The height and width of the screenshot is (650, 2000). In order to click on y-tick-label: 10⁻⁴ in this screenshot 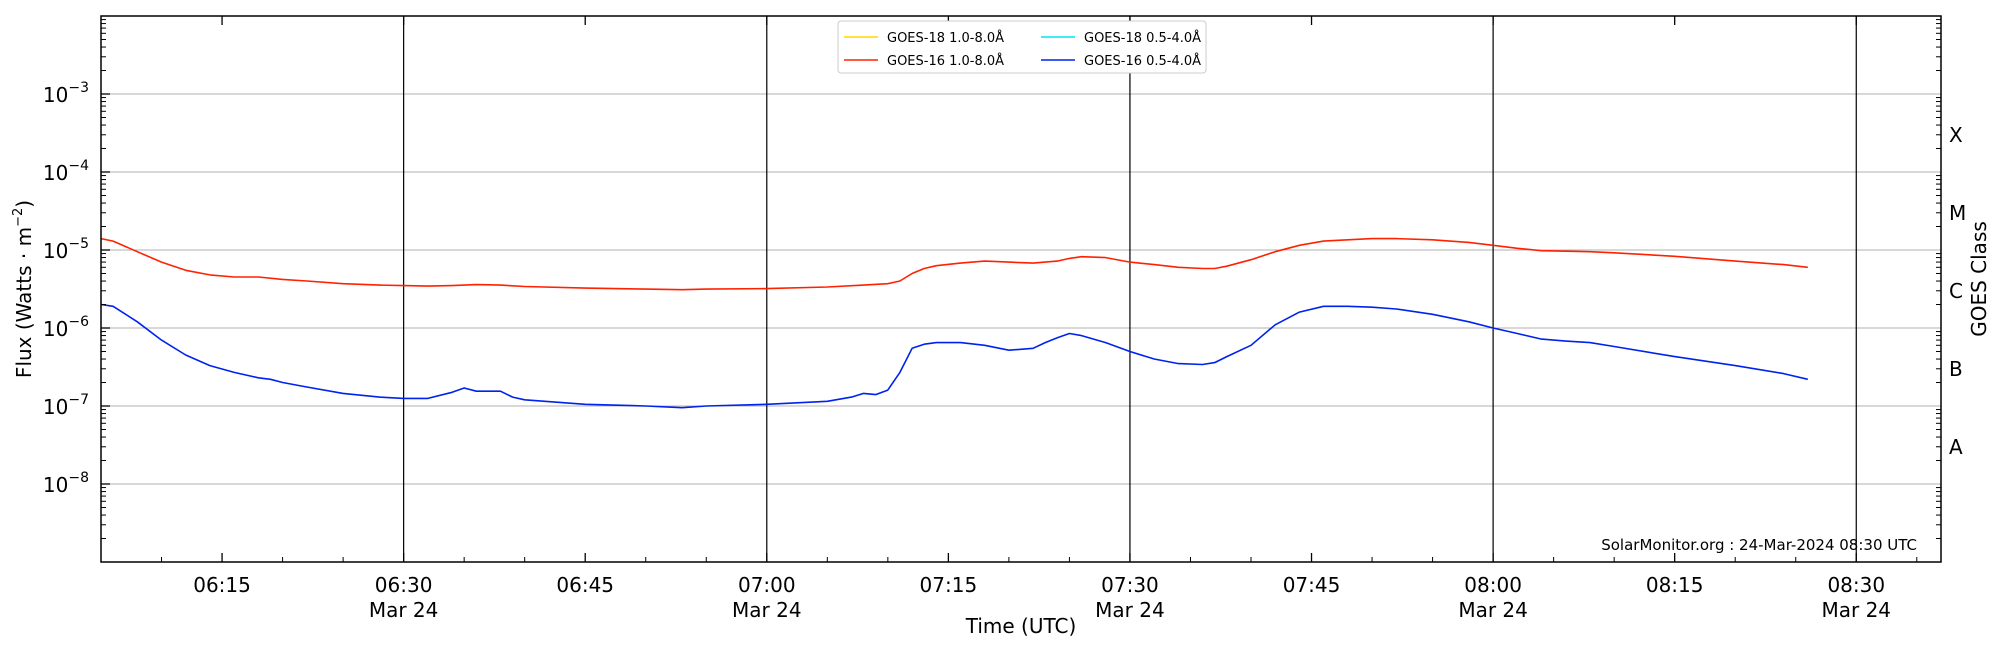, I will do `click(66, 171)`.